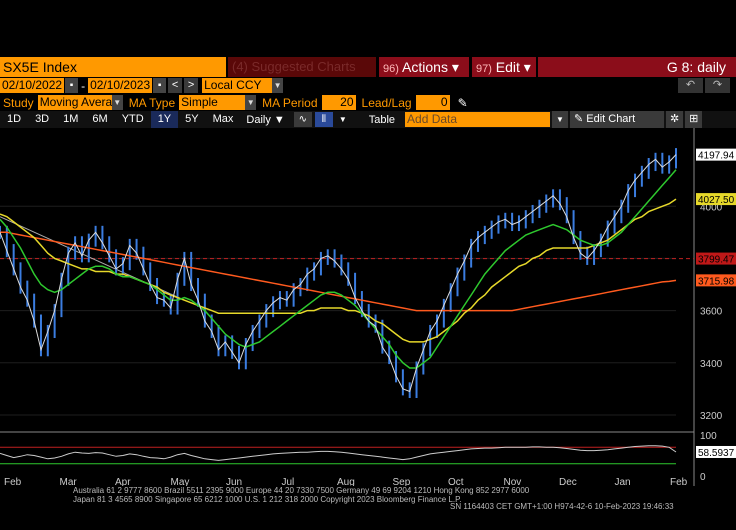 This screenshot has width=736, height=530. I want to click on period-button-1y: 1Y, so click(164, 119).